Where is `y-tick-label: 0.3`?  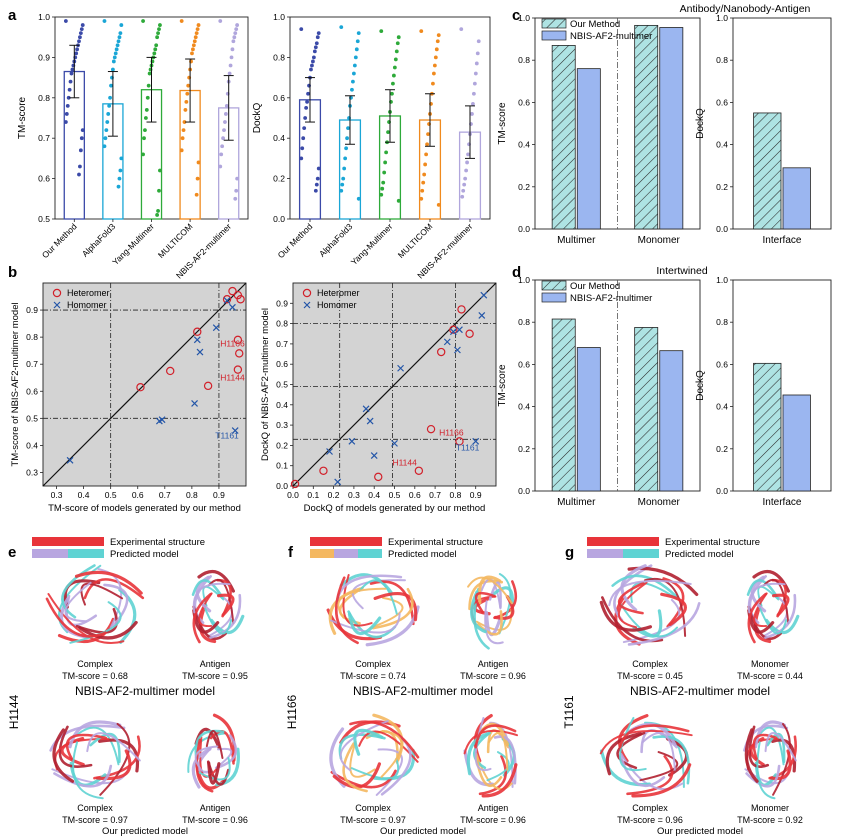
y-tick-label: 0.3 is located at coordinates (282, 425).